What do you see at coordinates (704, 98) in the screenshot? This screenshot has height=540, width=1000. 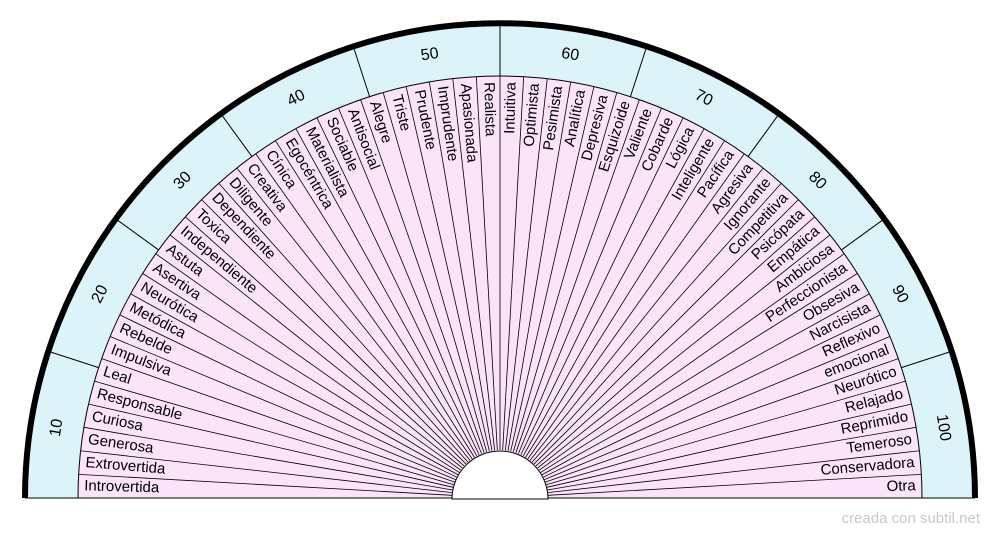 I see `scale-label: 70` at bounding box center [704, 98].